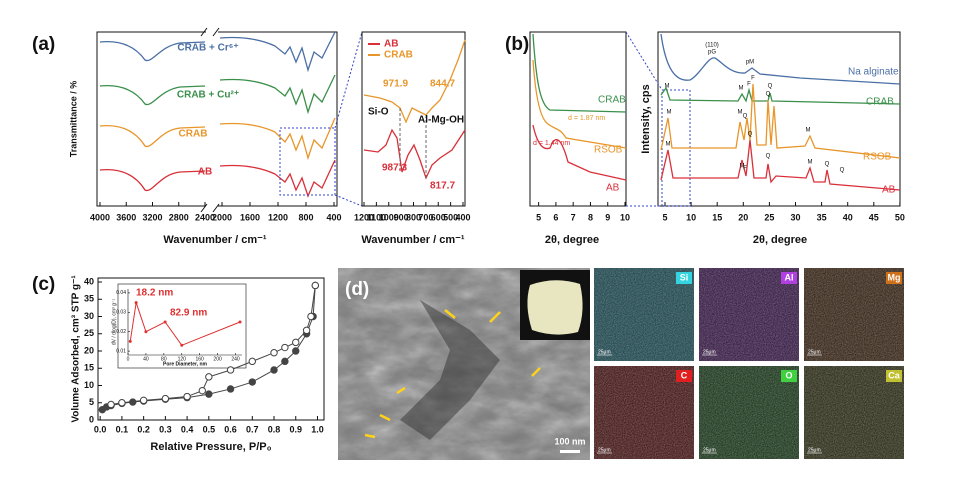 Image resolution: width=962 pixels, height=478 pixels. Describe the element at coordinates (230, 429) in the screenshot. I see `x-tick-label: 0.6` at that location.